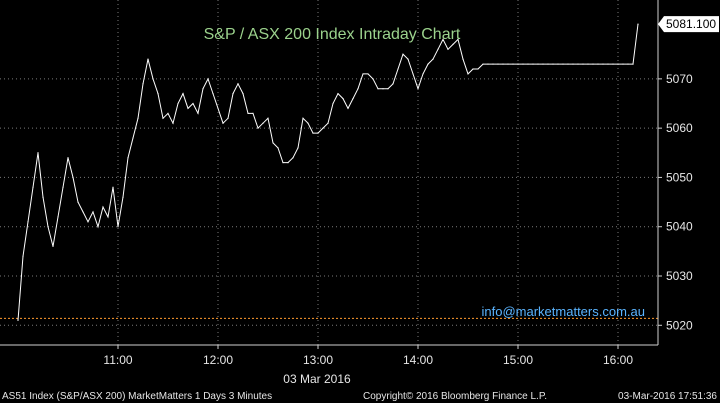 The height and width of the screenshot is (403, 720). I want to click on email-annotation: info@marketmatters.com.au, so click(563, 311).